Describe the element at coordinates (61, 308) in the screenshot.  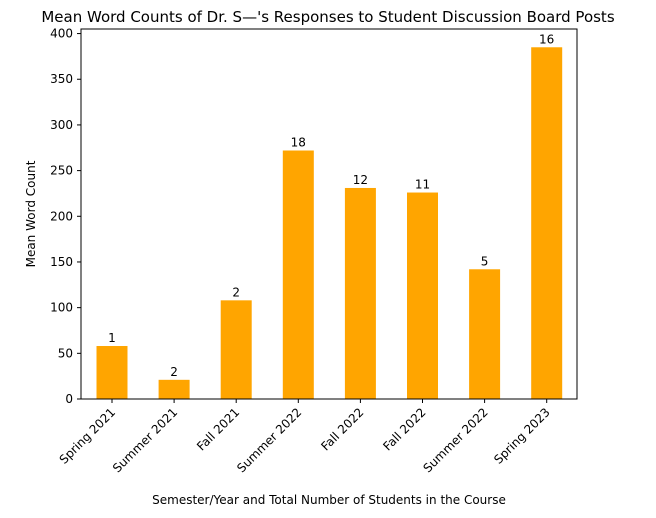
I see `y-tick-label: 100` at that location.